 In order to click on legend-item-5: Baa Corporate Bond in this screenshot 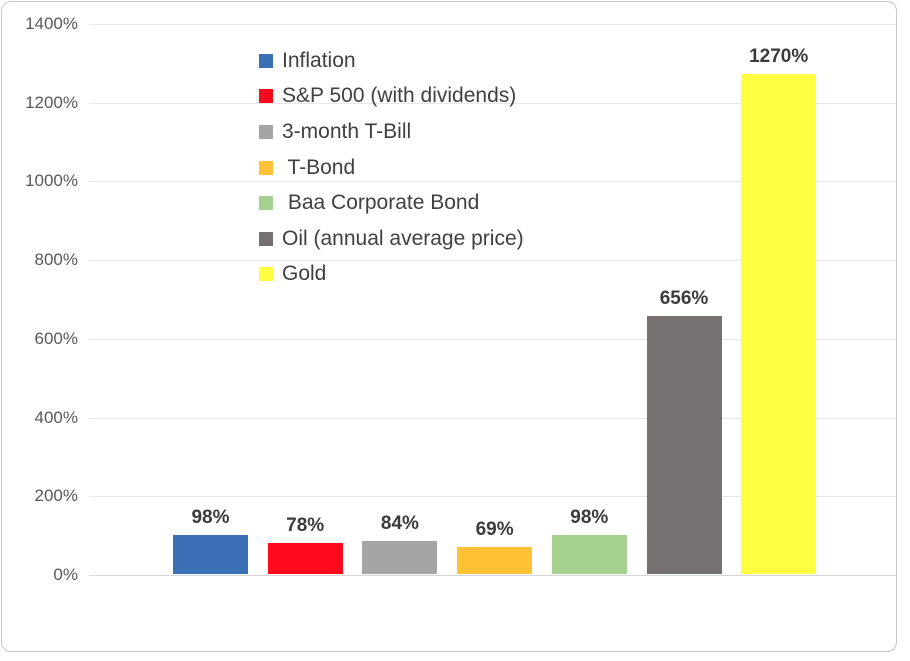, I will do `click(391, 203)`.